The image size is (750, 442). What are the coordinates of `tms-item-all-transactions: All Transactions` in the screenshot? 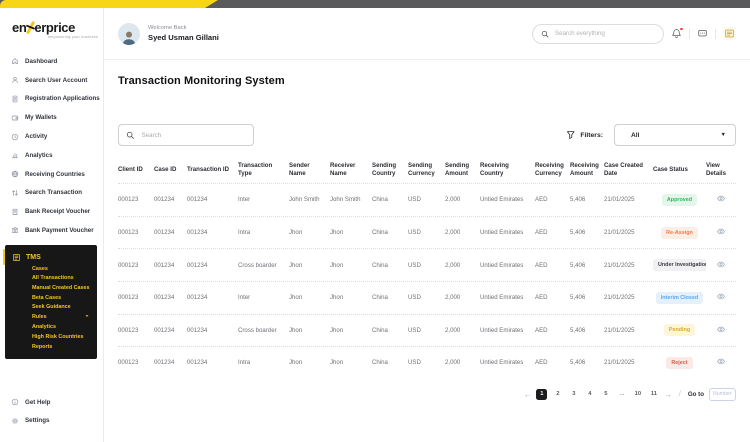 It's located at (51, 279).